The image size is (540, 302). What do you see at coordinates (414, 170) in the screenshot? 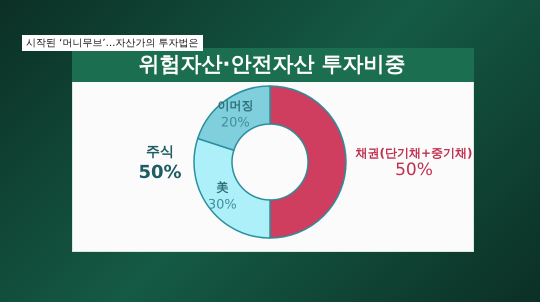
I see `data-label: 50%` at bounding box center [414, 170].